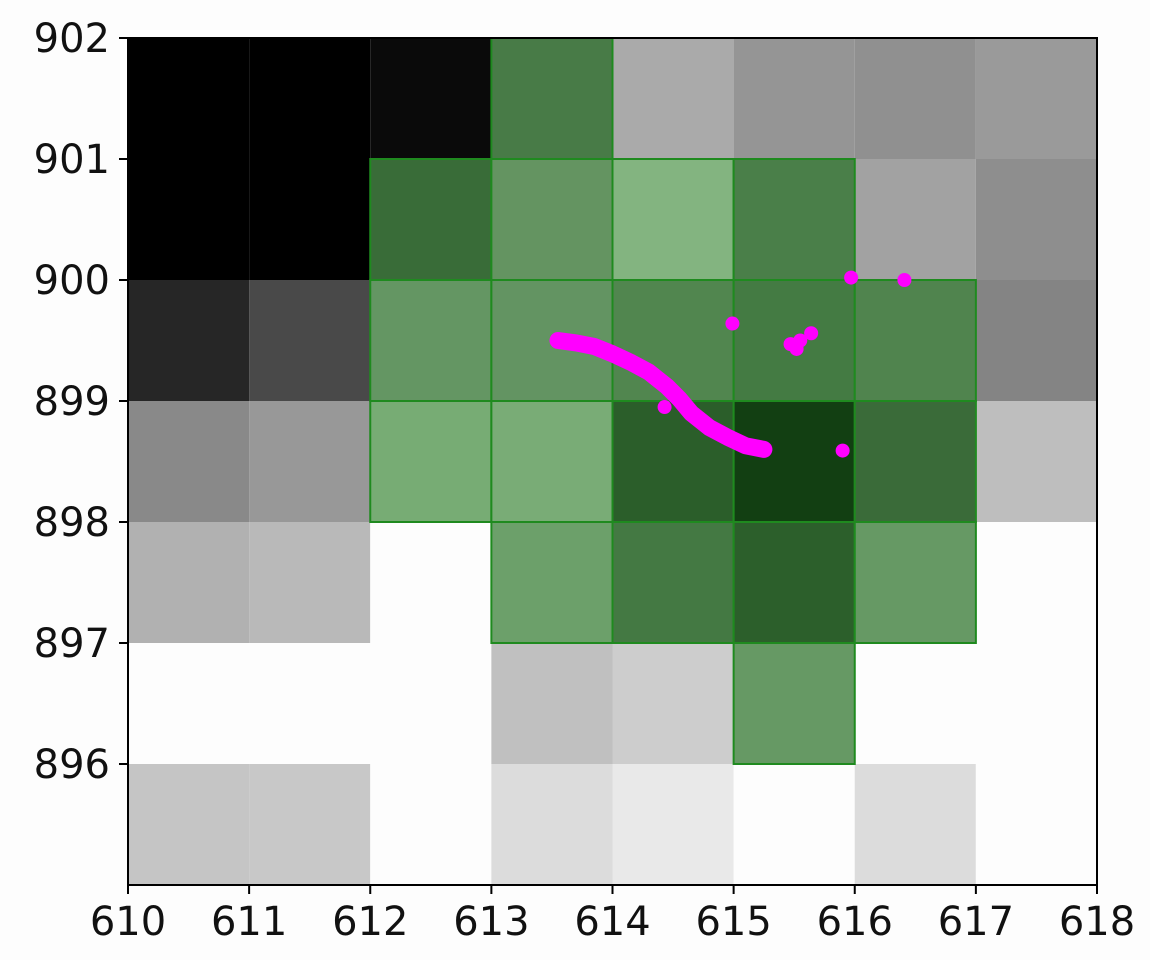  What do you see at coordinates (661, 395) in the screenshot?
I see `trajectory-curve` at bounding box center [661, 395].